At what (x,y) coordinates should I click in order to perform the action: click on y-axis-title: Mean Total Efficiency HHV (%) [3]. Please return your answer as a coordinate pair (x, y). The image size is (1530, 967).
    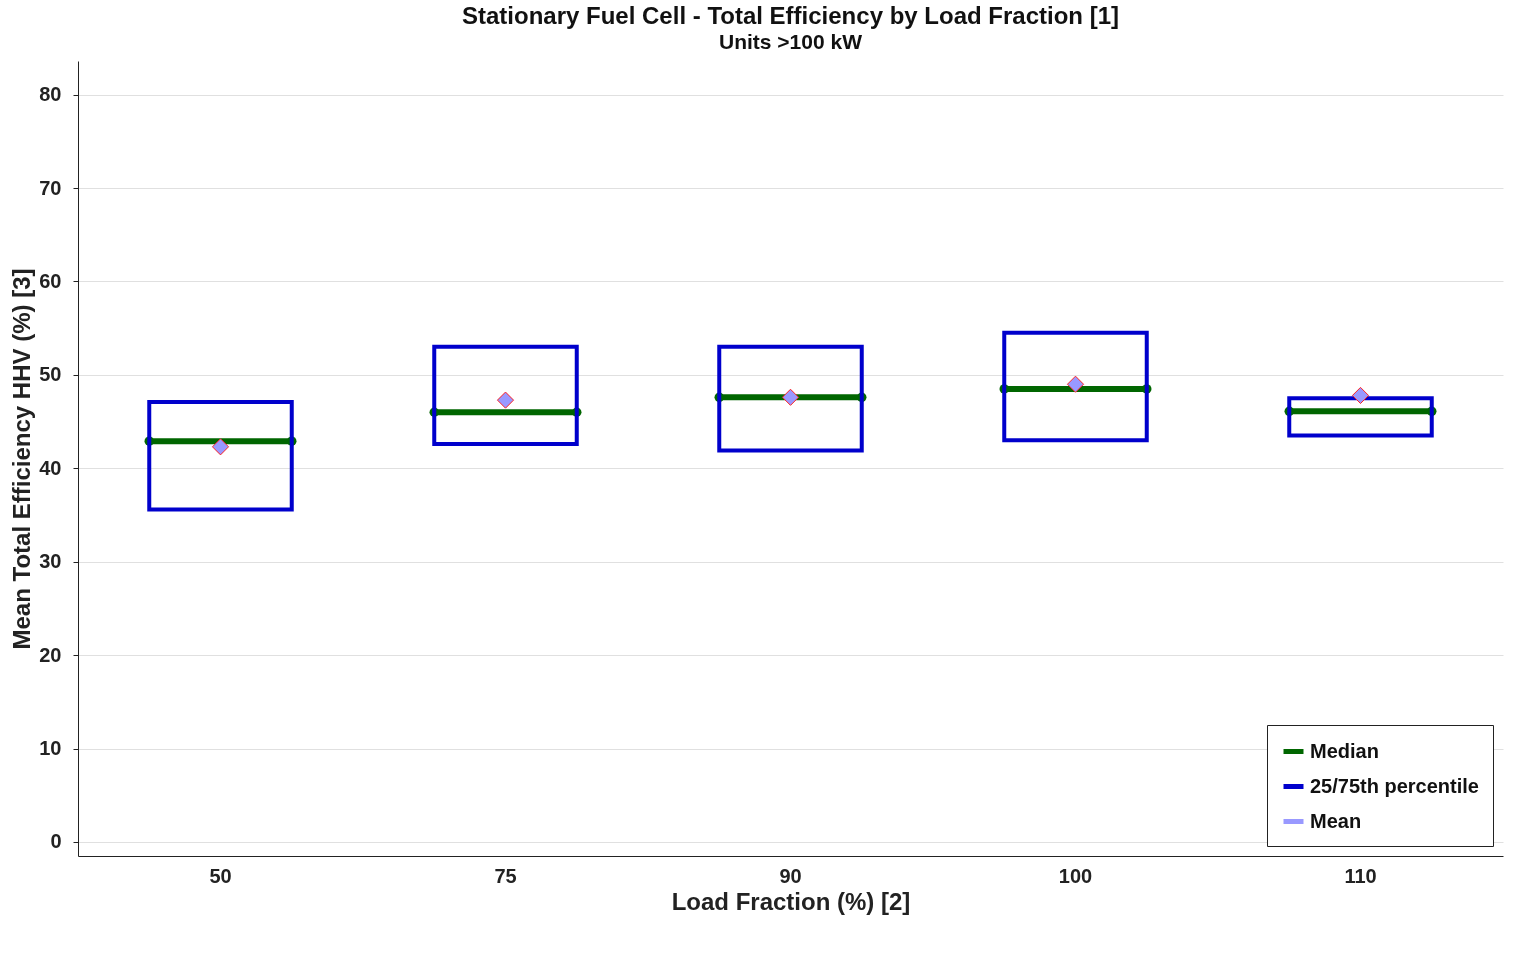
    Looking at the image, I should click on (22, 459).